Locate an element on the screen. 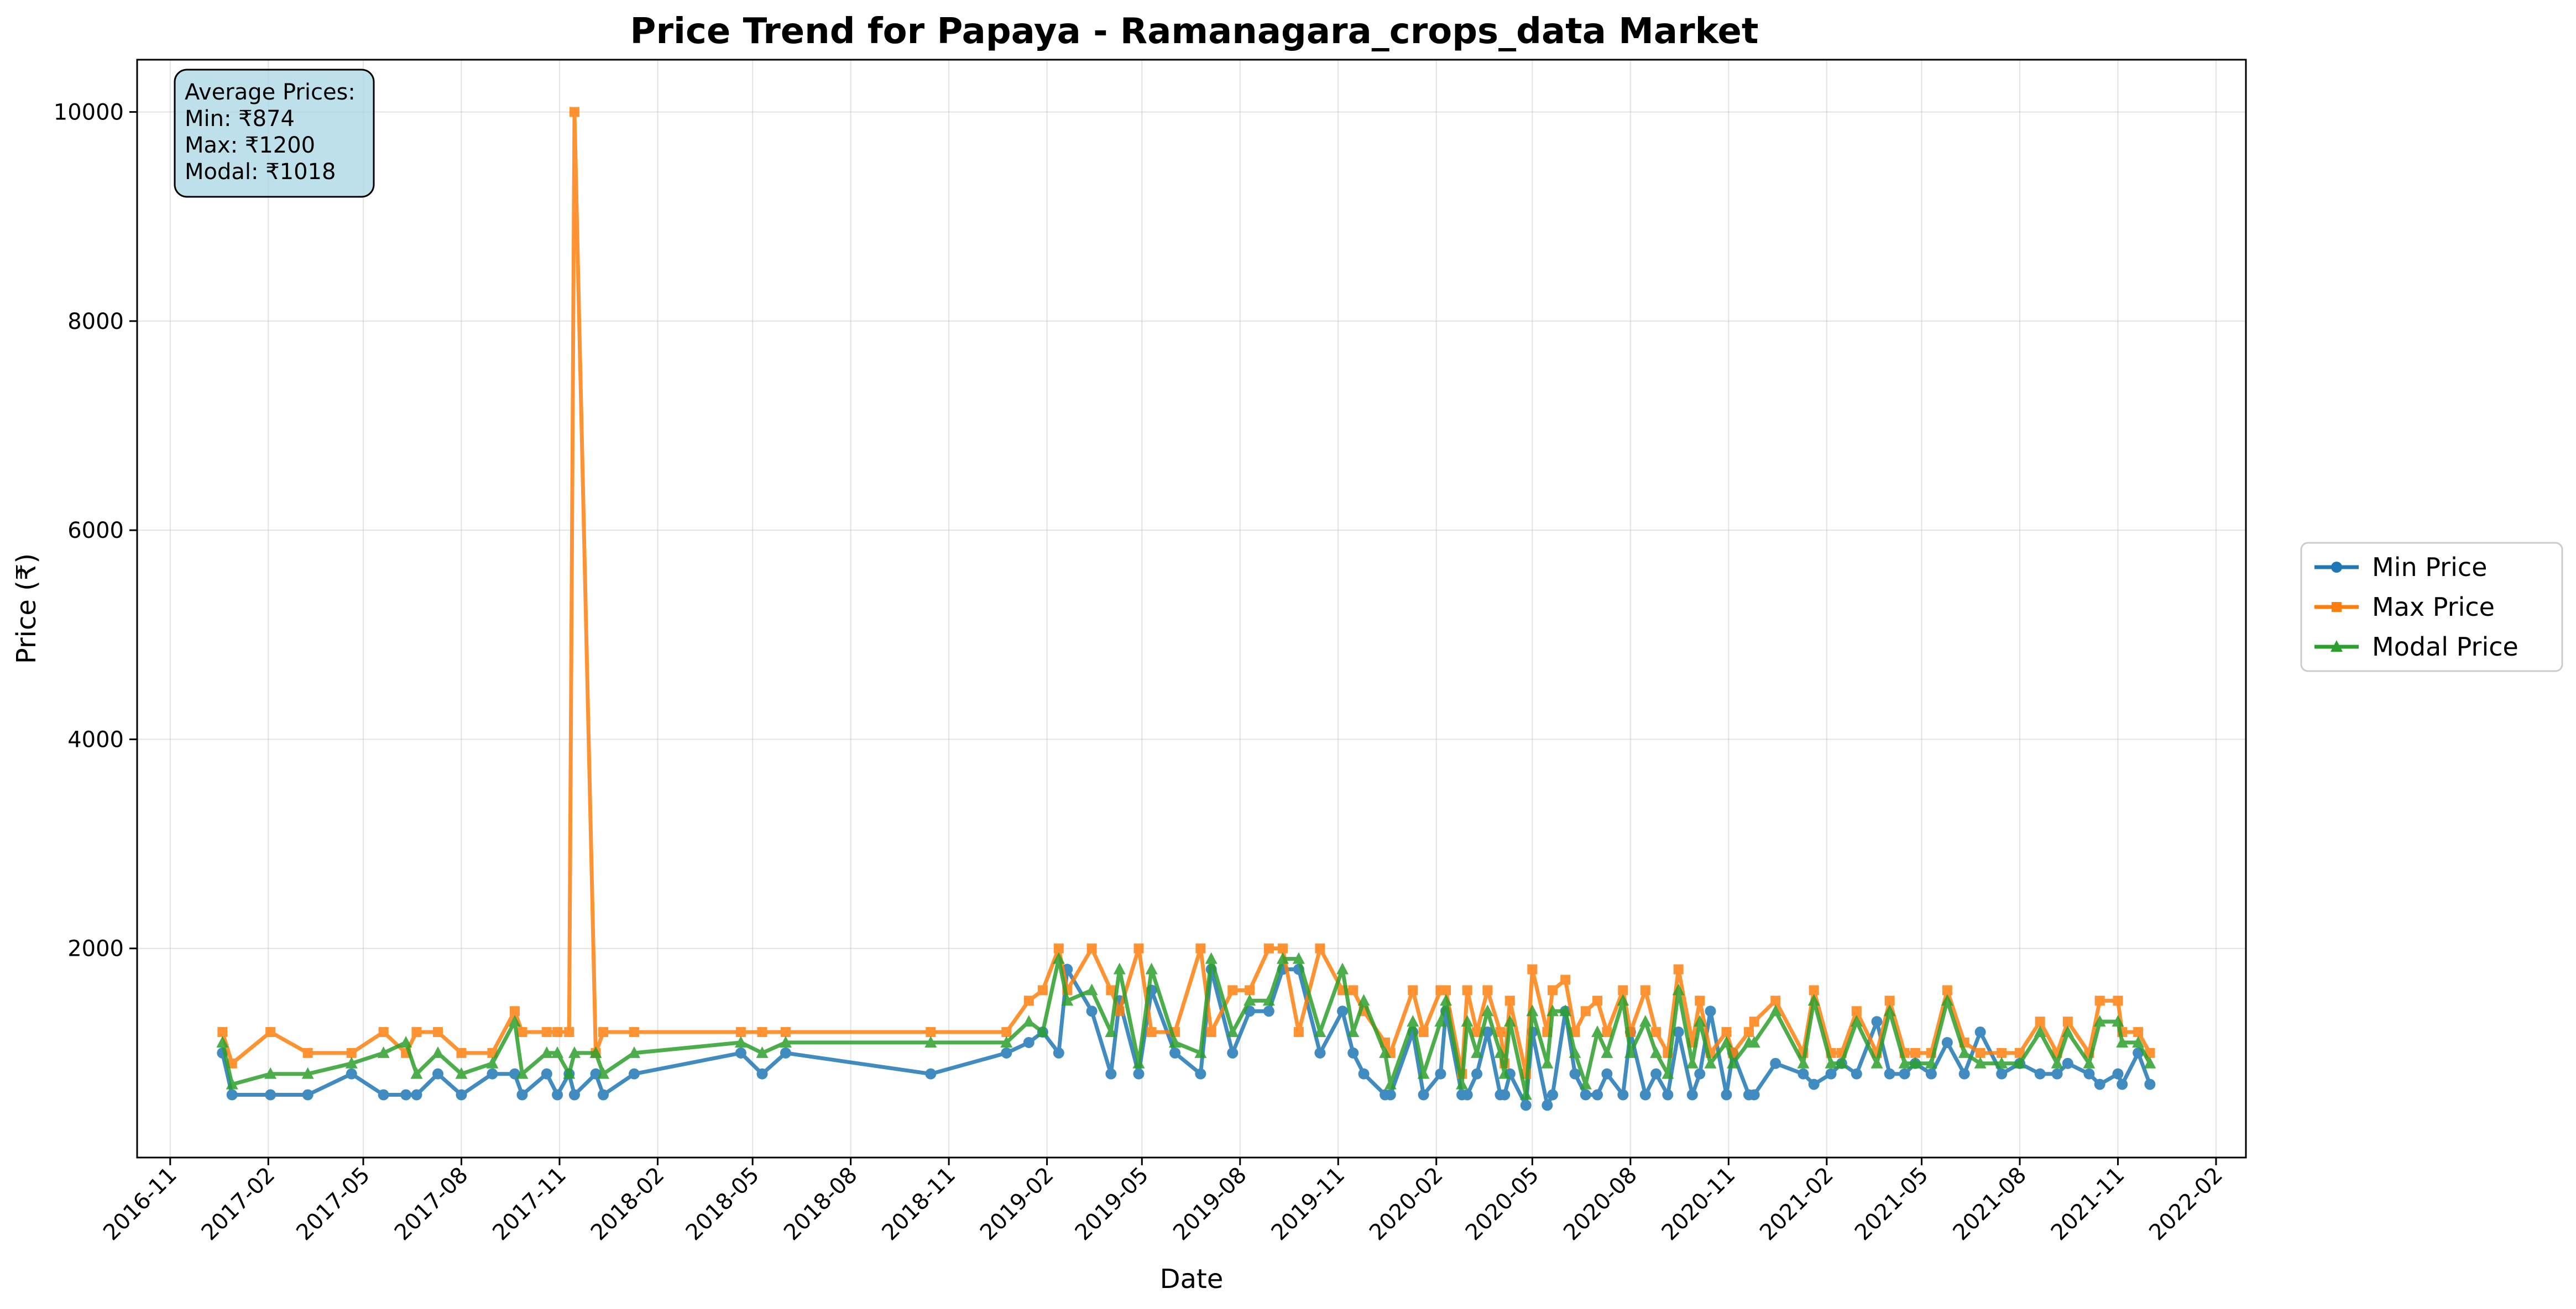  legend: Min Price Max Price Modal Price is located at coordinates (2431, 607).